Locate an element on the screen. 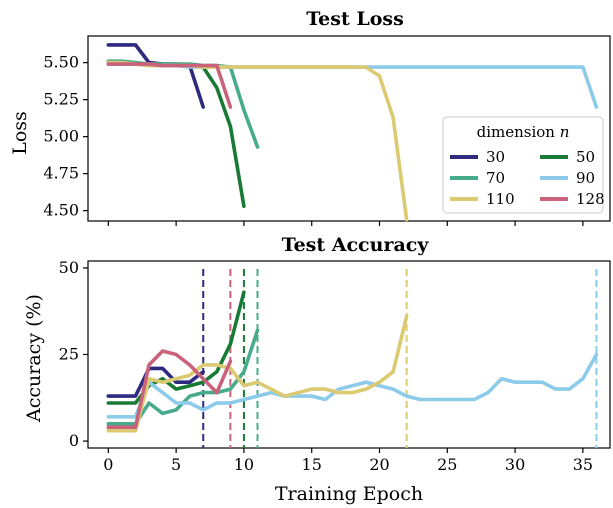 The height and width of the screenshot is (508, 613). loss-line-n128 is located at coordinates (169, 85).